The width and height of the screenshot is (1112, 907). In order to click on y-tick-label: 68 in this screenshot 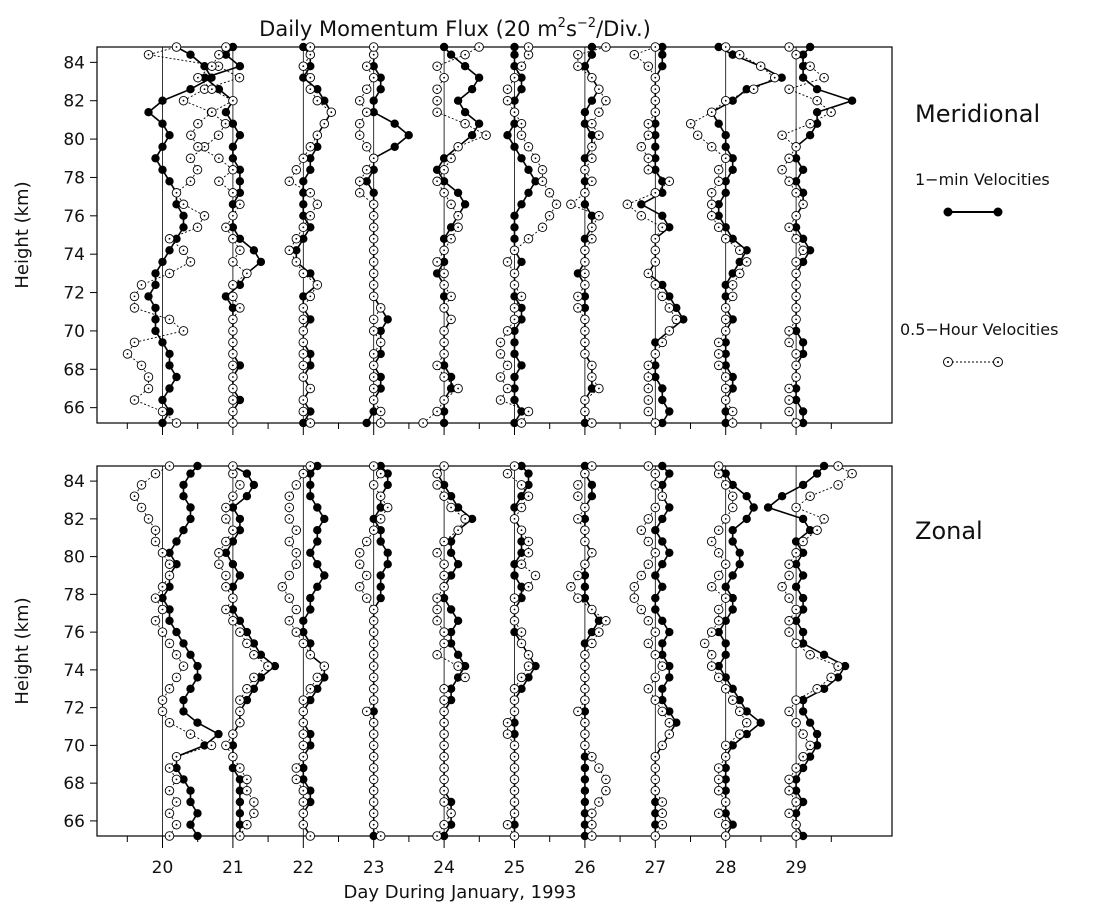, I will do `click(74, 784)`.